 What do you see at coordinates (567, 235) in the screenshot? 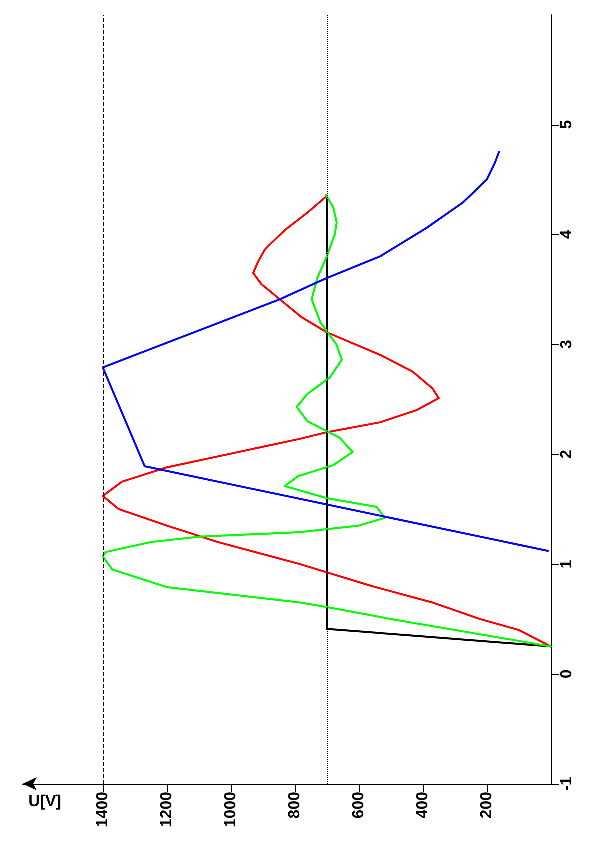
I see `y-tick-label: 4` at bounding box center [567, 235].